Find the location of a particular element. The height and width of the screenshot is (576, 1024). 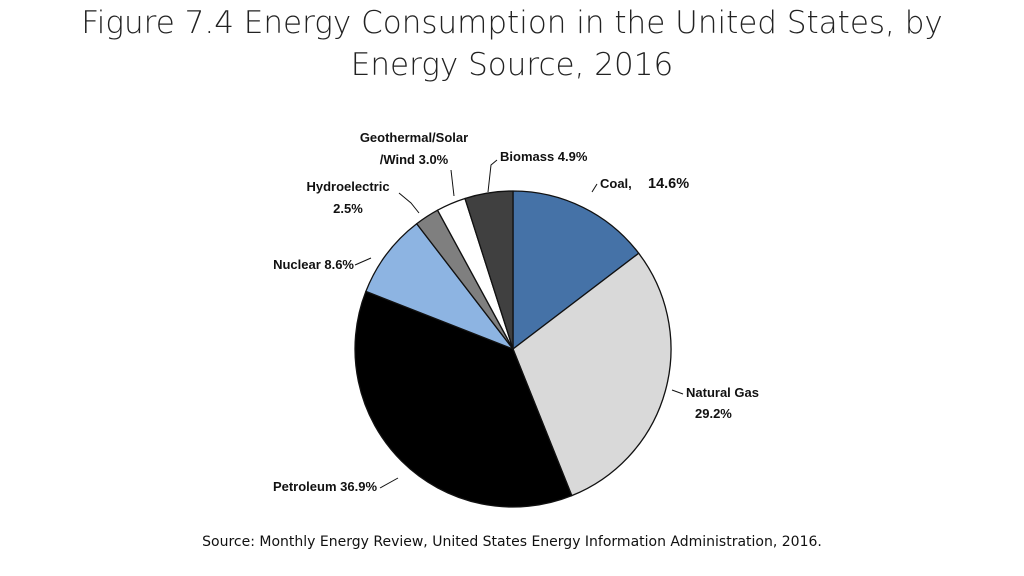

slice-label-hydroelectric-line-1: Hydroelectric is located at coordinates (347, 186).